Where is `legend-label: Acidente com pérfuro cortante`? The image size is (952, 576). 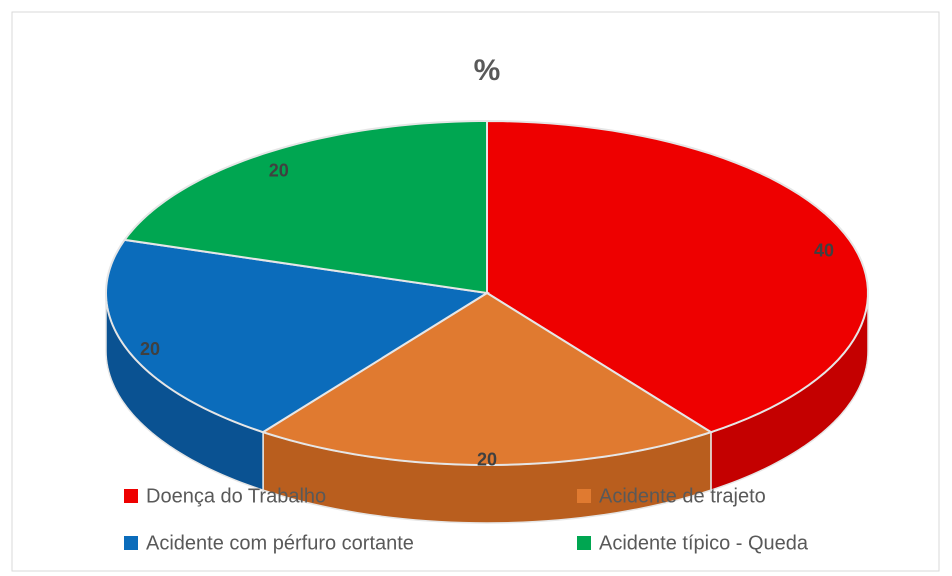 legend-label: Acidente com pérfuro cortante is located at coordinates (280, 543).